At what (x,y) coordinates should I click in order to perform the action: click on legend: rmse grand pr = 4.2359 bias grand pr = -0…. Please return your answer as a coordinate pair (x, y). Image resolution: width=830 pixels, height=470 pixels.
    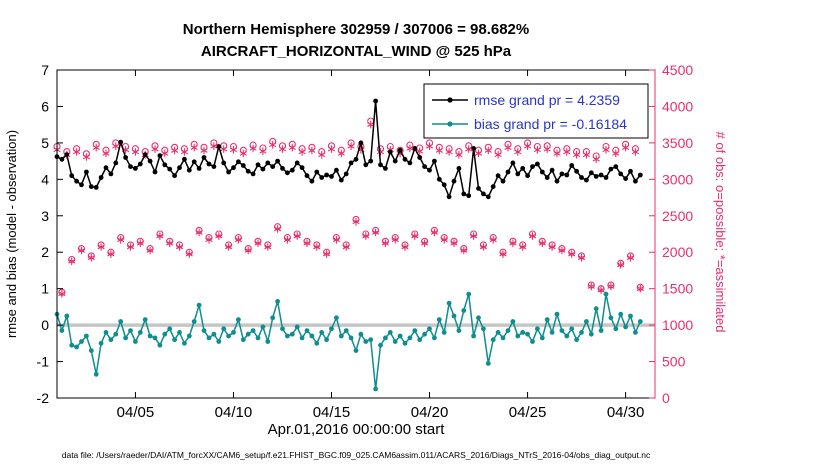
    Looking at the image, I should click on (536, 111).